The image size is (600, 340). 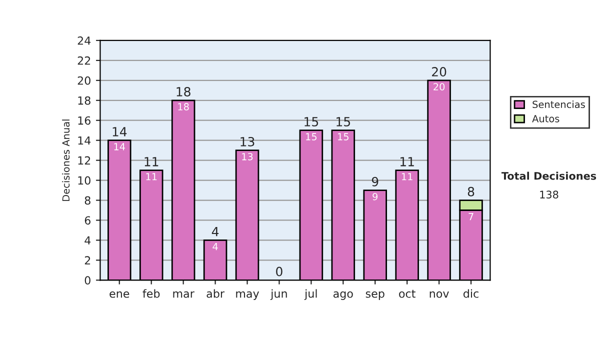 What do you see at coordinates (247, 156) in the screenshot?
I see `data-label: 13` at bounding box center [247, 156].